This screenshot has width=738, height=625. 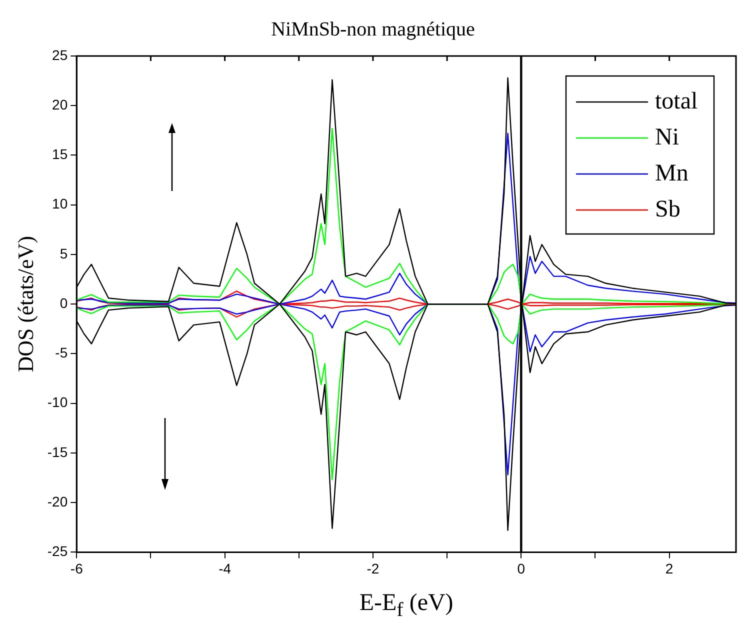 I want to click on y-tick-label: -10, so click(x=57, y=402).